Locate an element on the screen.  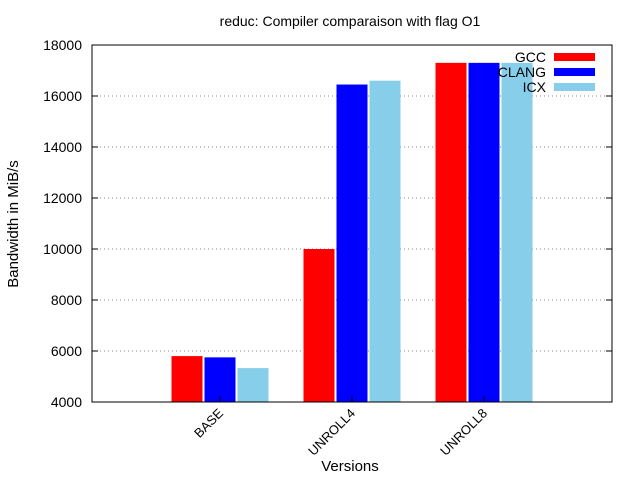
legend-swatch-gcc is located at coordinates (574, 57).